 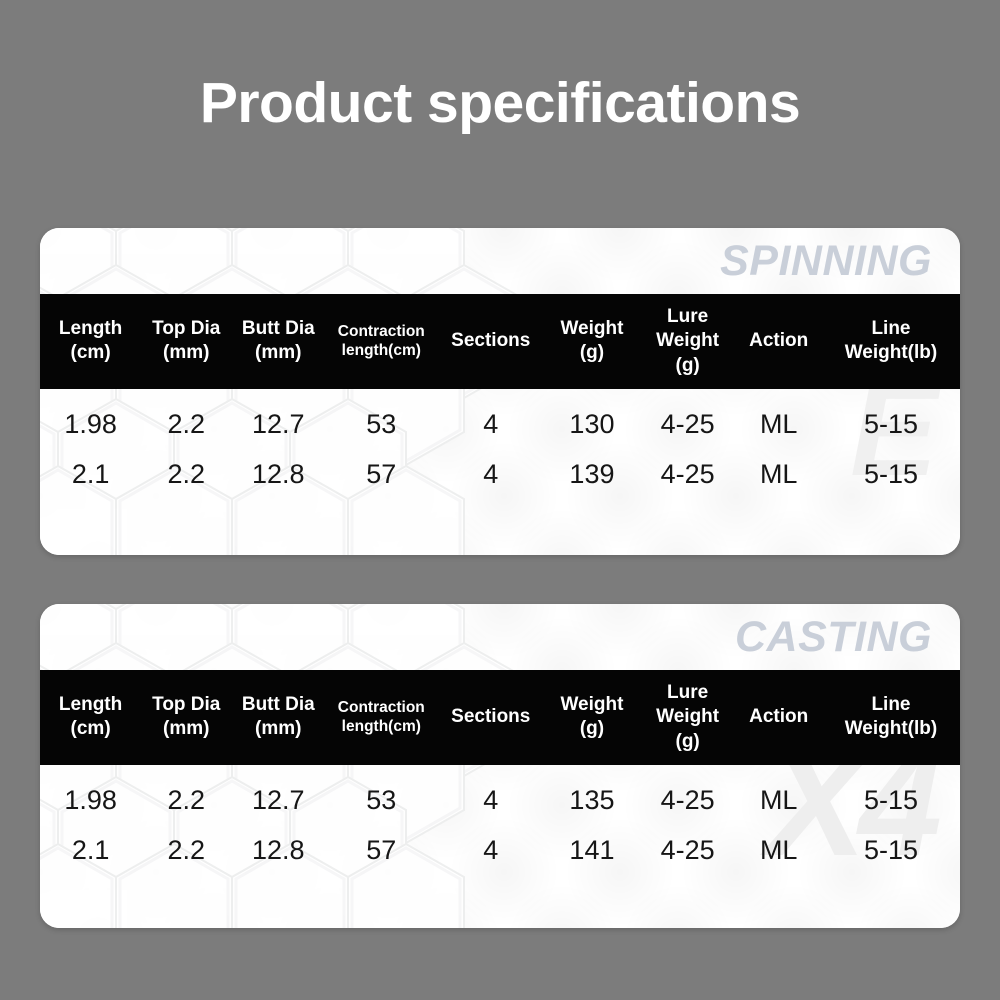 What do you see at coordinates (500, 637) in the screenshot?
I see `brand-strip-casting: CASTING` at bounding box center [500, 637].